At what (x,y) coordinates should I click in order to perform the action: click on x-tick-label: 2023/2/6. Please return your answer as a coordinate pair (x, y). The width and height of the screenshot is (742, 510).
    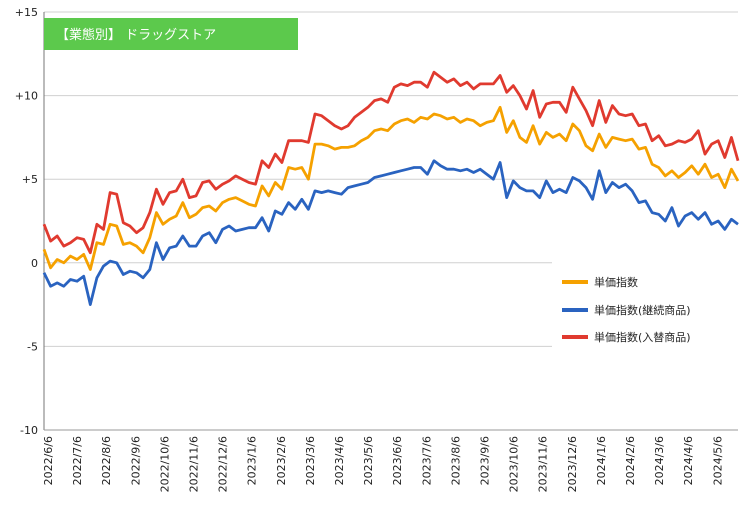
    Looking at the image, I should click on (281, 460).